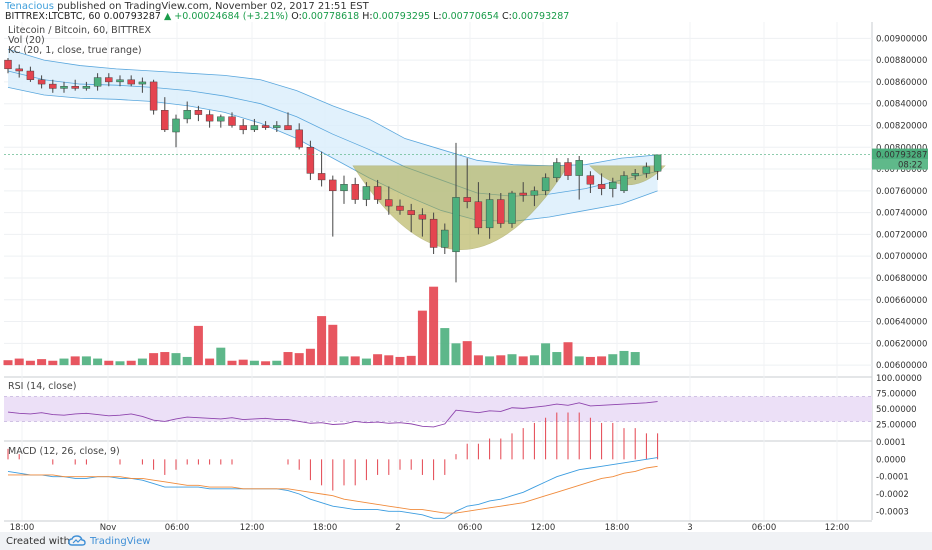 Image resolution: width=932 pixels, height=550 pixels. I want to click on high-label: H:, so click(367, 16).